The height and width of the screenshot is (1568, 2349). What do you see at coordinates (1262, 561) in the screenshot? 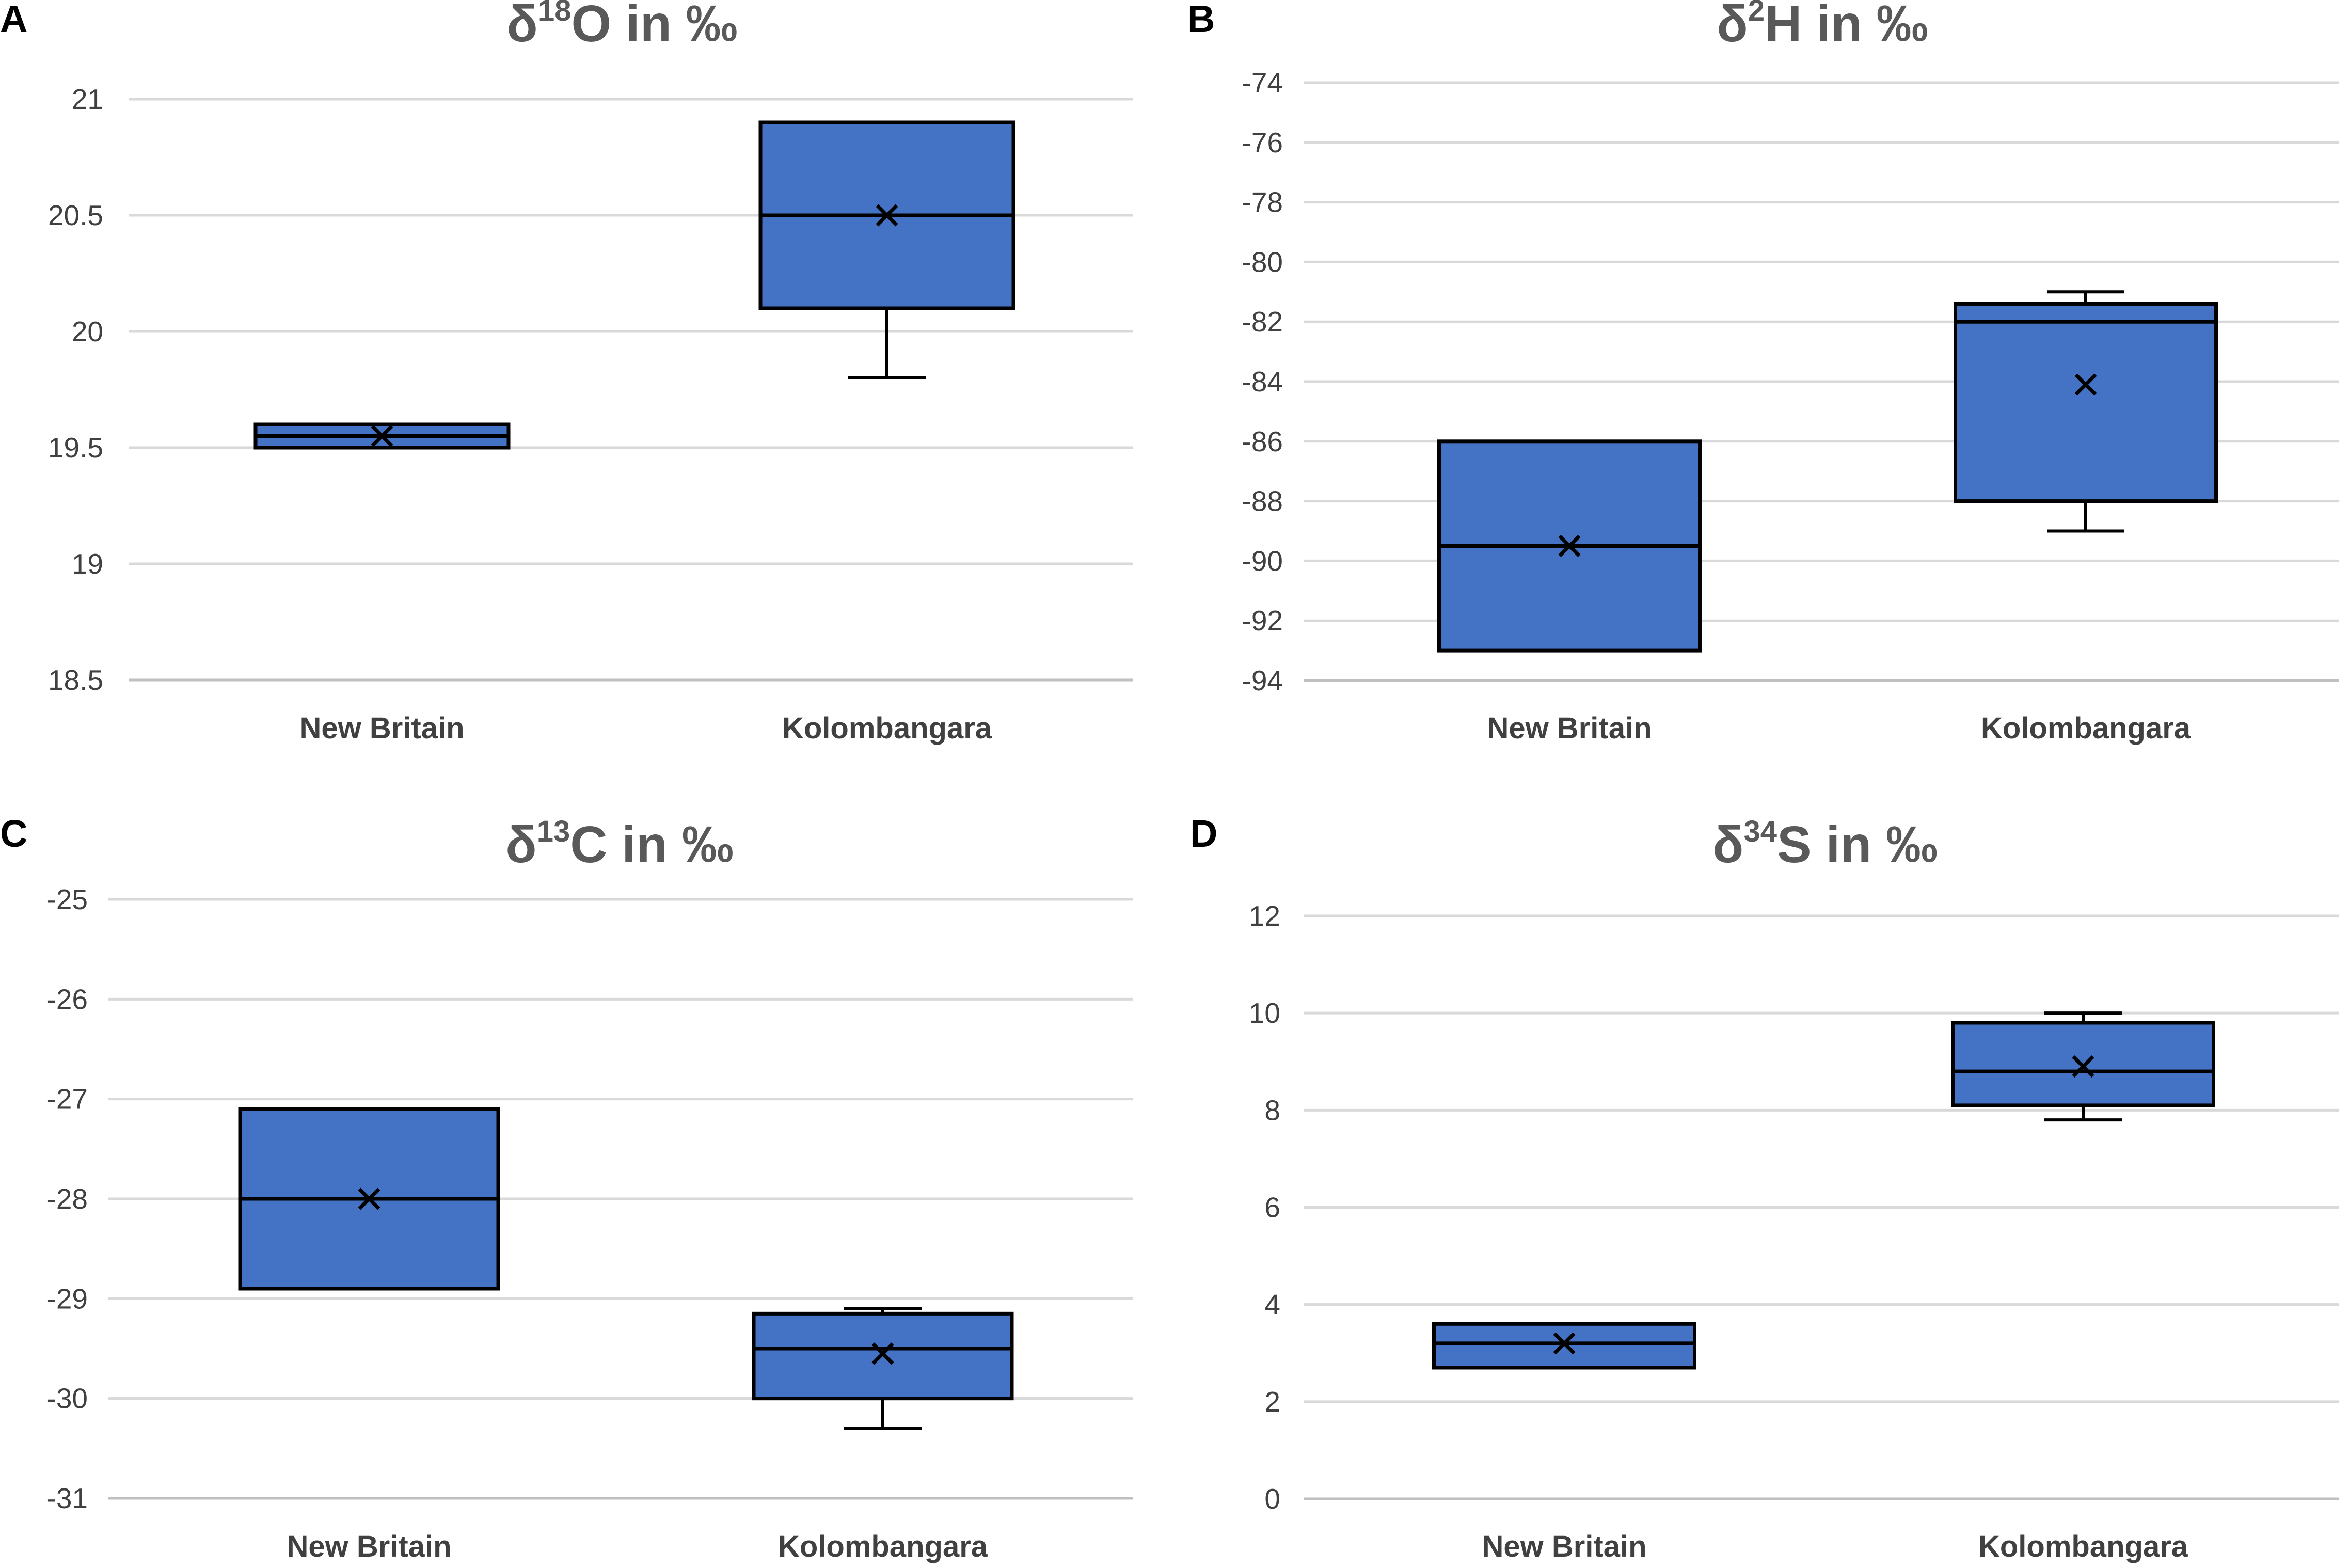
I see `y-tick-label: -90` at bounding box center [1262, 561].